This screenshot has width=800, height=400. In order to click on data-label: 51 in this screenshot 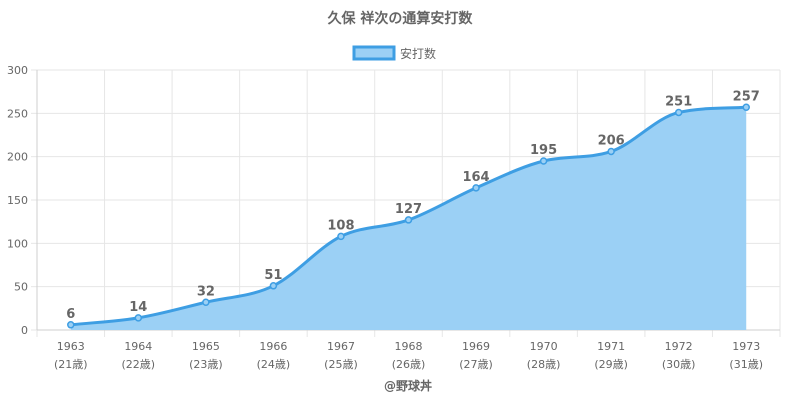, I will do `click(273, 275)`.